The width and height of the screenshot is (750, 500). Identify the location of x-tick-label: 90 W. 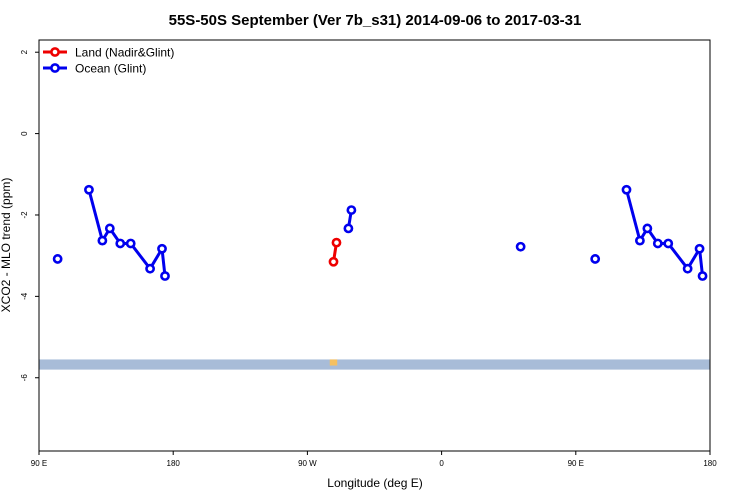
(307, 463).